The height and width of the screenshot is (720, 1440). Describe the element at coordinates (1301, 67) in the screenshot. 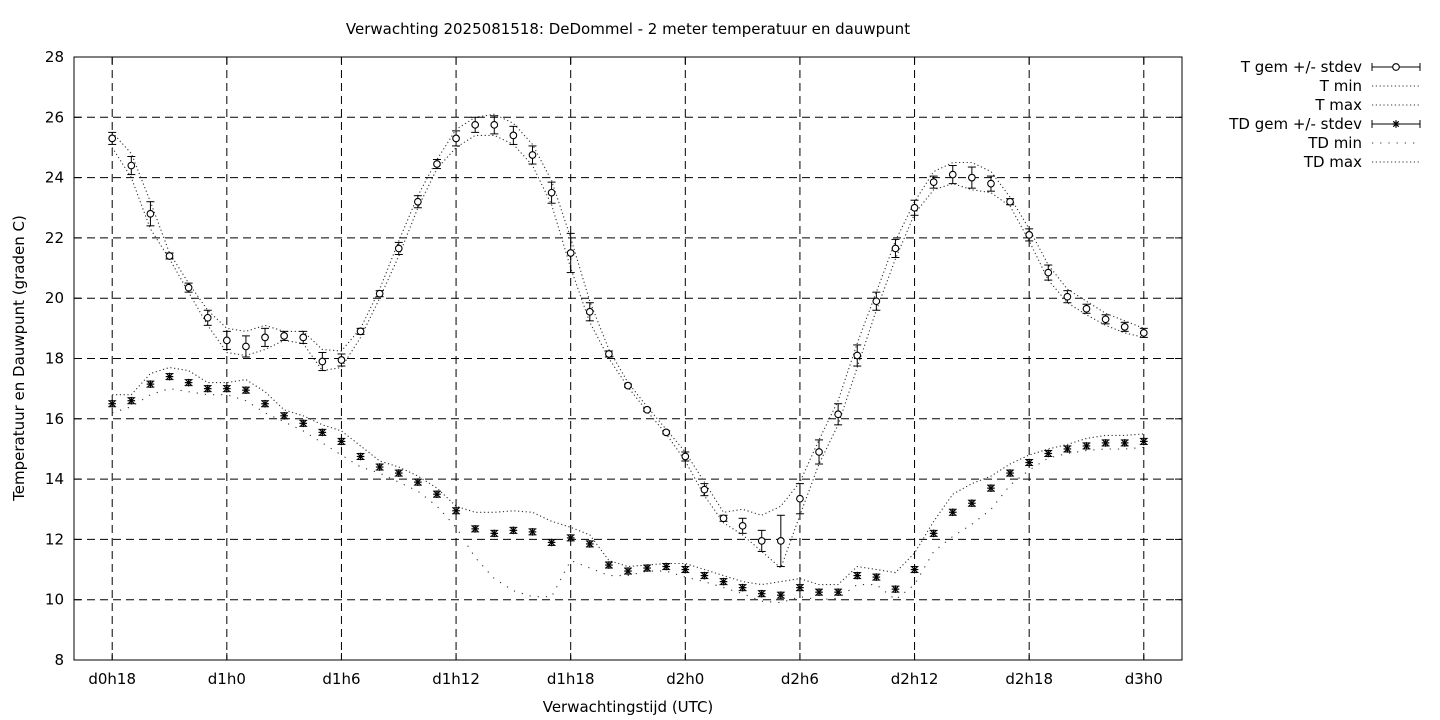

I see `legend-label: T gem +/- stdev` at that location.